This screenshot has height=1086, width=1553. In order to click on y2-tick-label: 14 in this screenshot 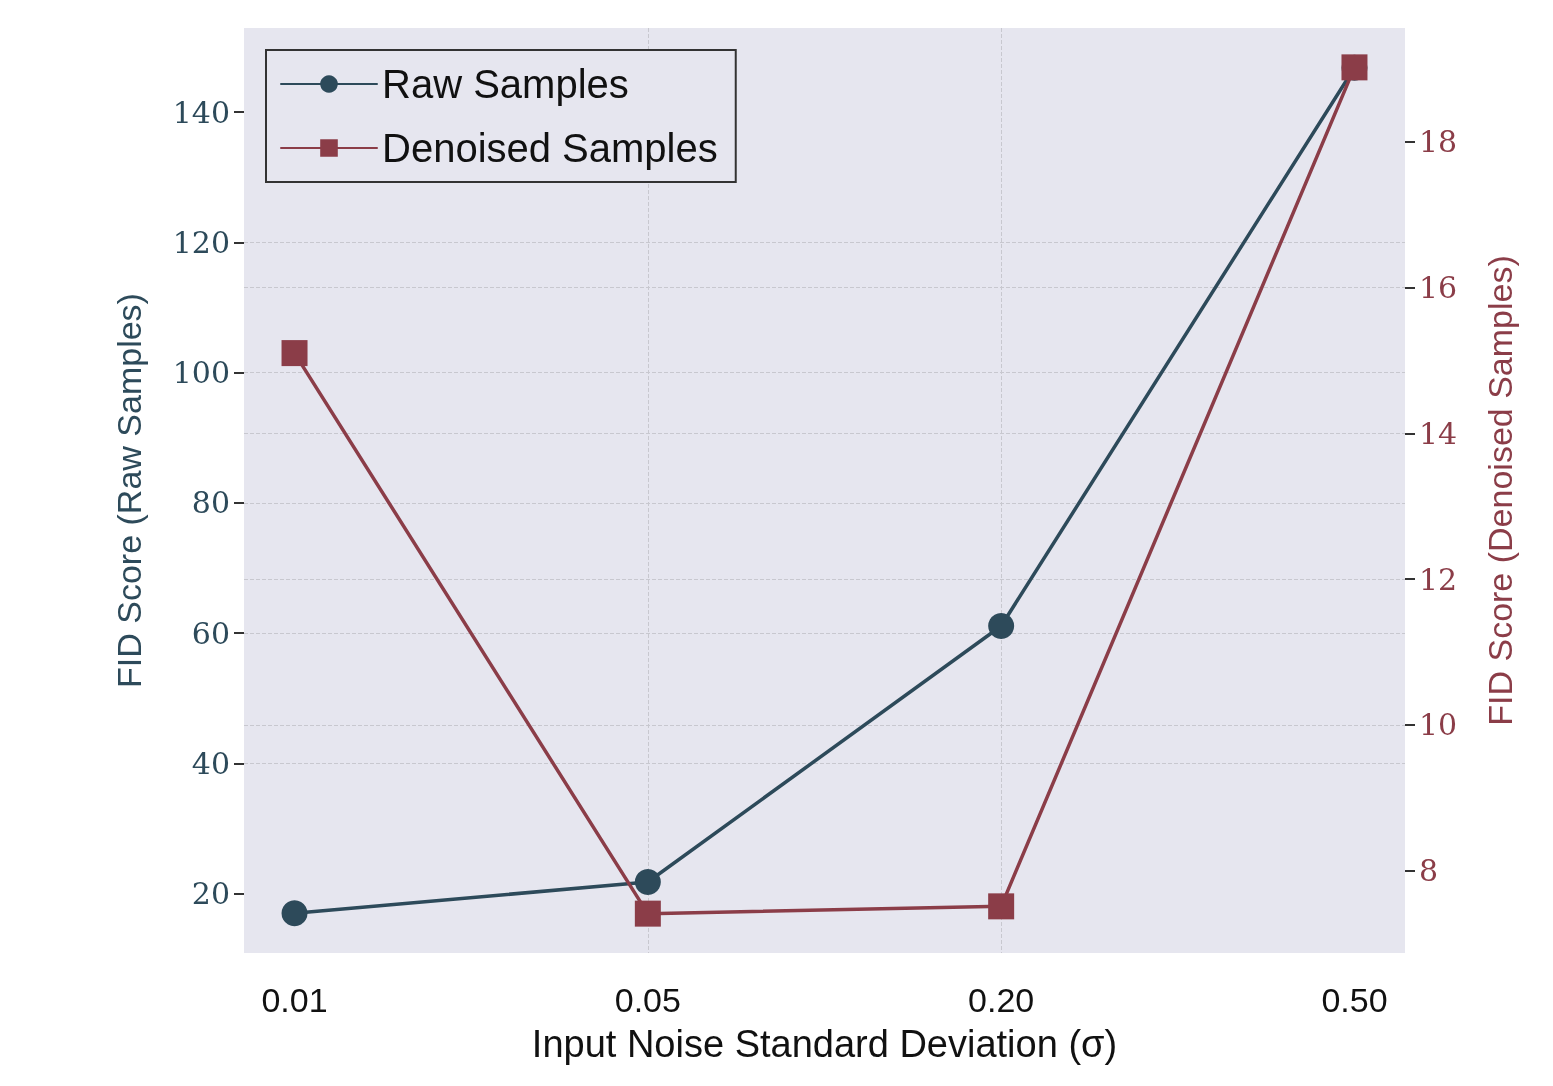, I will do `click(1438, 433)`.